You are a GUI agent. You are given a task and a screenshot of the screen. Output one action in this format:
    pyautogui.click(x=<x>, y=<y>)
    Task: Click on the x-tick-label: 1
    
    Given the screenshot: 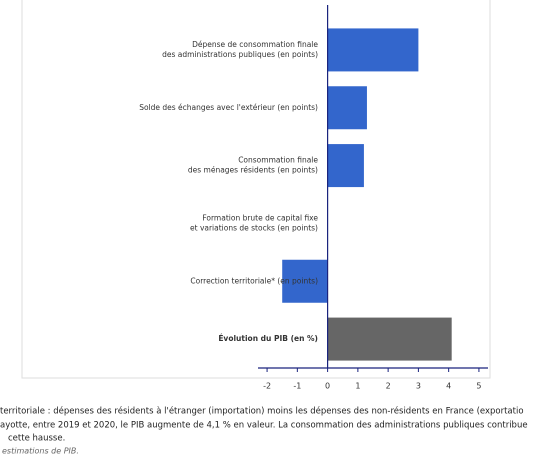 What is the action you would take?
    pyautogui.click(x=357, y=386)
    